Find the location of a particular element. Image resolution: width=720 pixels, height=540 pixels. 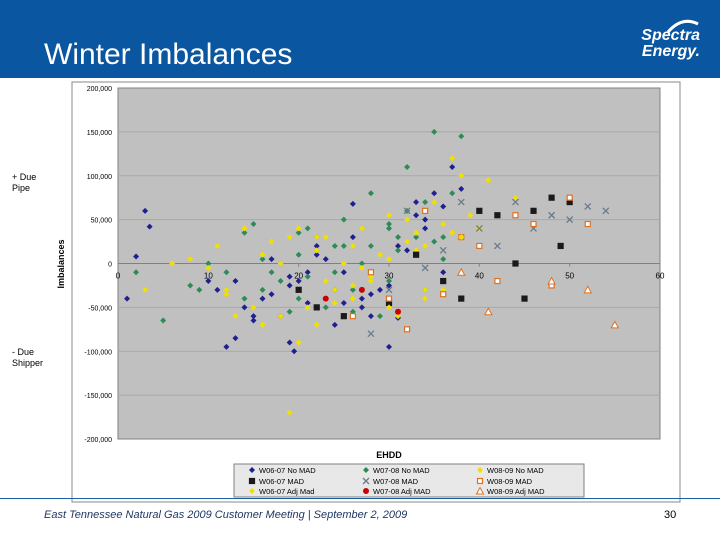

legend-entry: W07-08 MAD is located at coordinates (390, 481).